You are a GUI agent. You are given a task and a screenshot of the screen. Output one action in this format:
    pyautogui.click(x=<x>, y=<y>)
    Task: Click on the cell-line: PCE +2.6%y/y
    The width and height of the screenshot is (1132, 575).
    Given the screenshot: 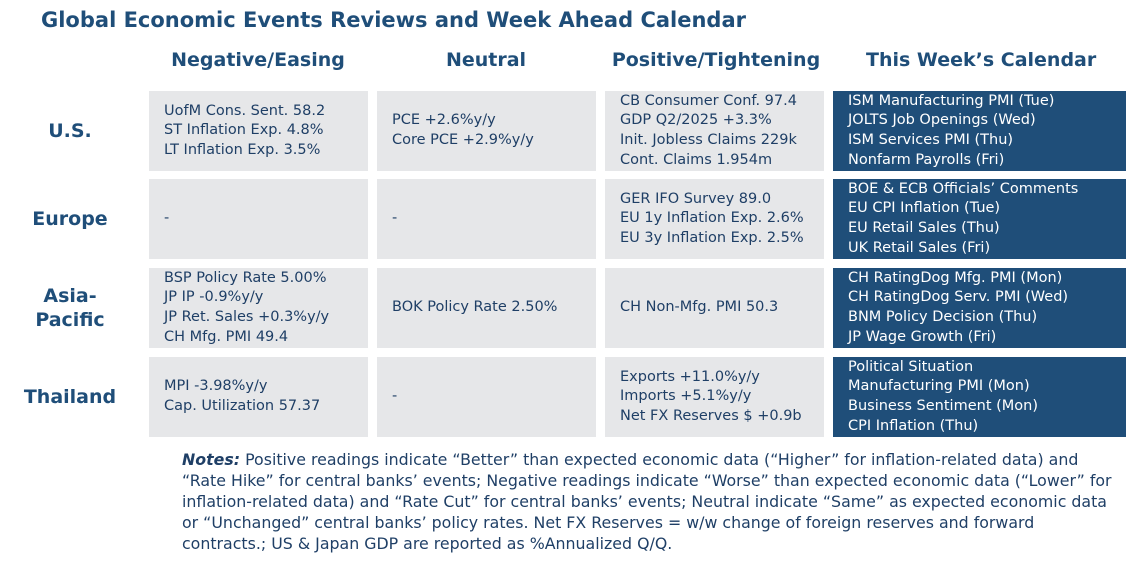 What is the action you would take?
    pyautogui.click(x=444, y=120)
    